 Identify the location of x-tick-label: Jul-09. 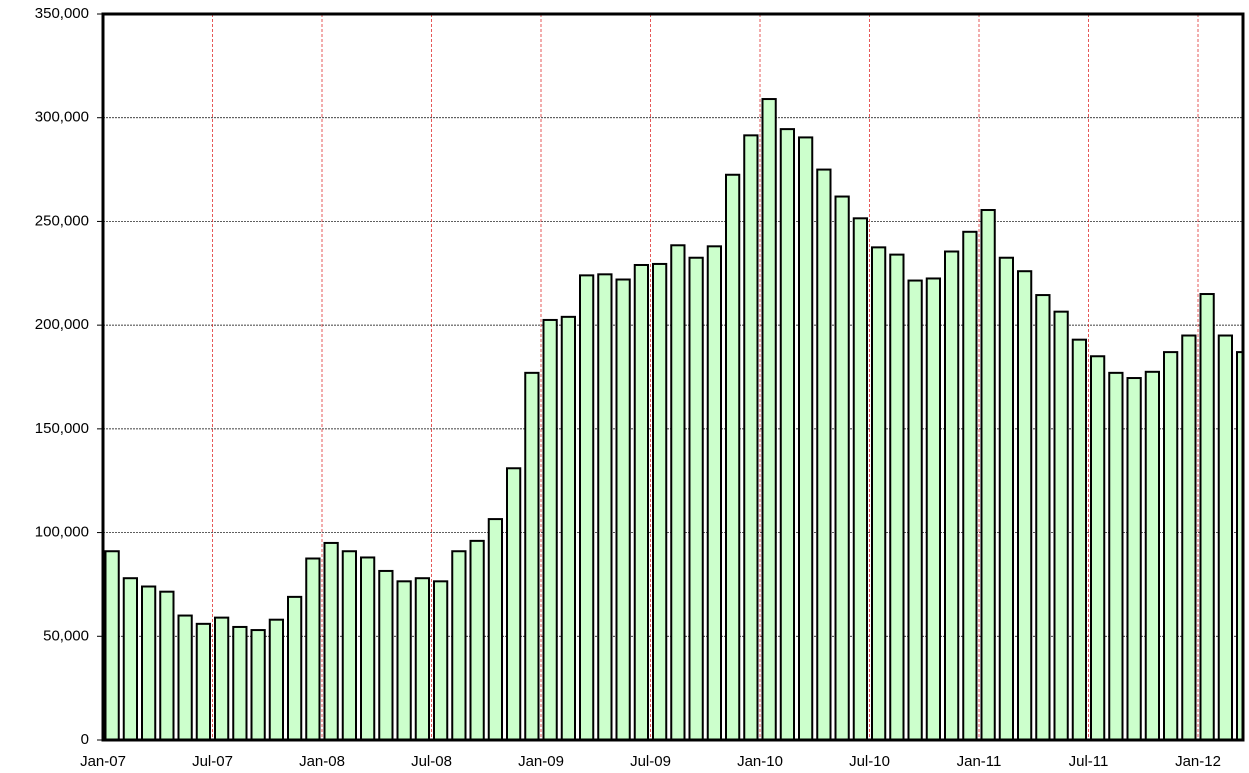
(650, 761).